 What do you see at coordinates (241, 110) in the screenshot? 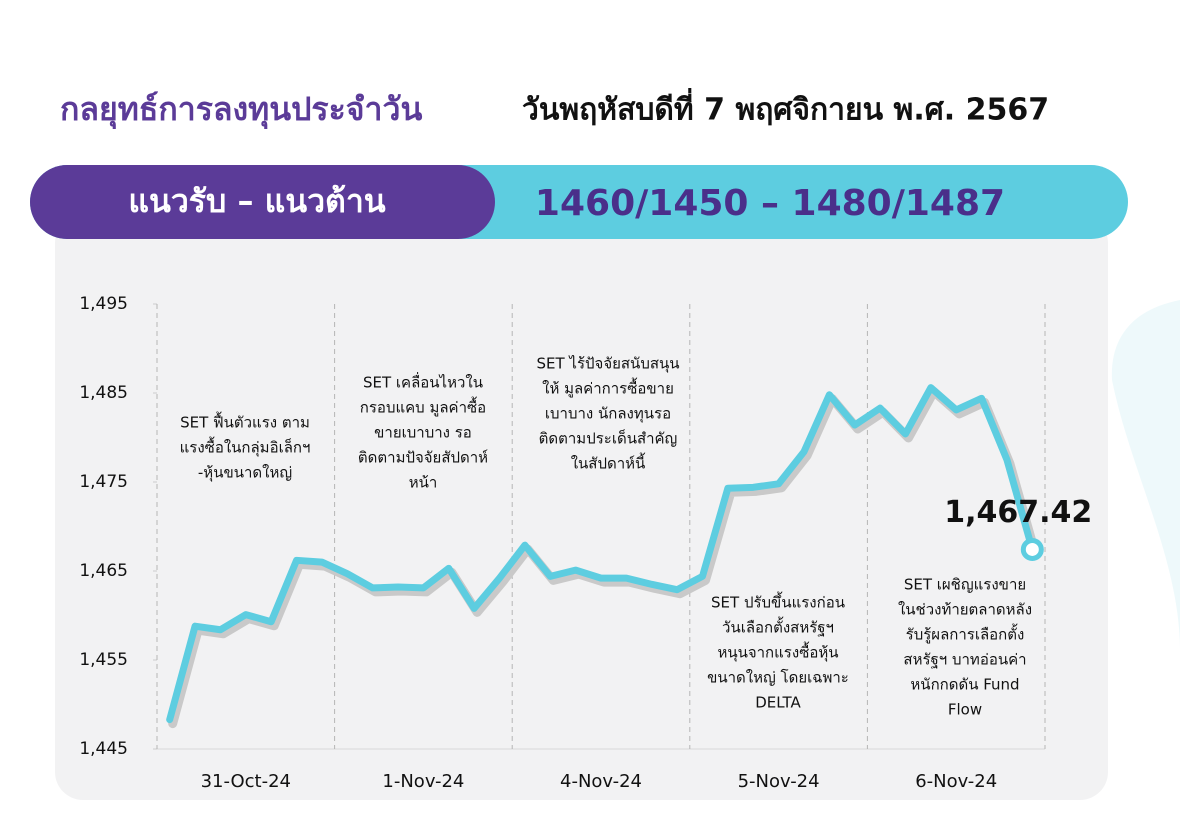
I see `page-title: กลยุทธ์การลงทุนประจำวัน` at bounding box center [241, 110].